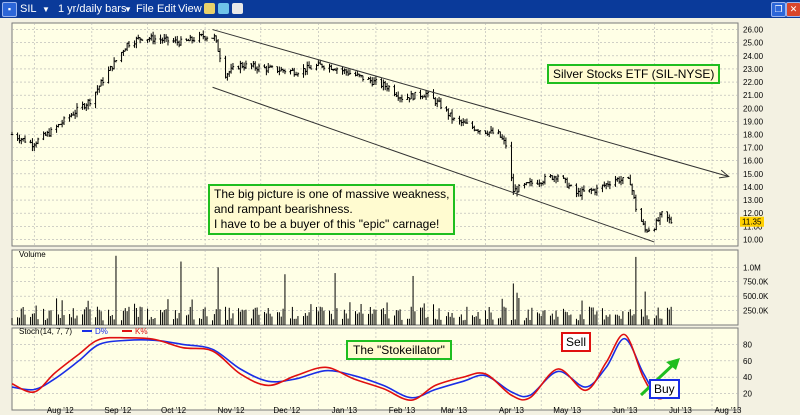  What do you see at coordinates (753, 200) in the screenshot?
I see `price-tick-label: 13.00` at bounding box center [753, 200].